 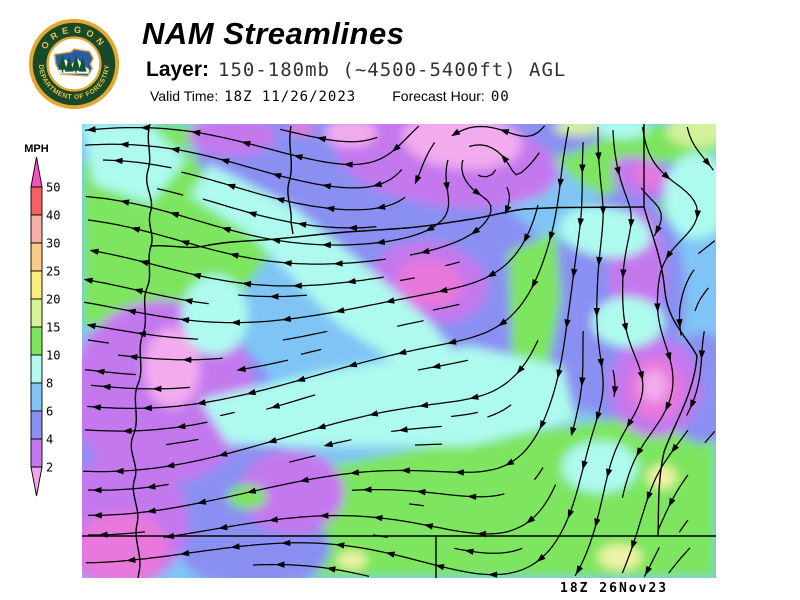 I want to click on wind-speed-legend: 50 40 30 25 20 15 10 8 6 4 2 MPH, so click(x=42, y=320).